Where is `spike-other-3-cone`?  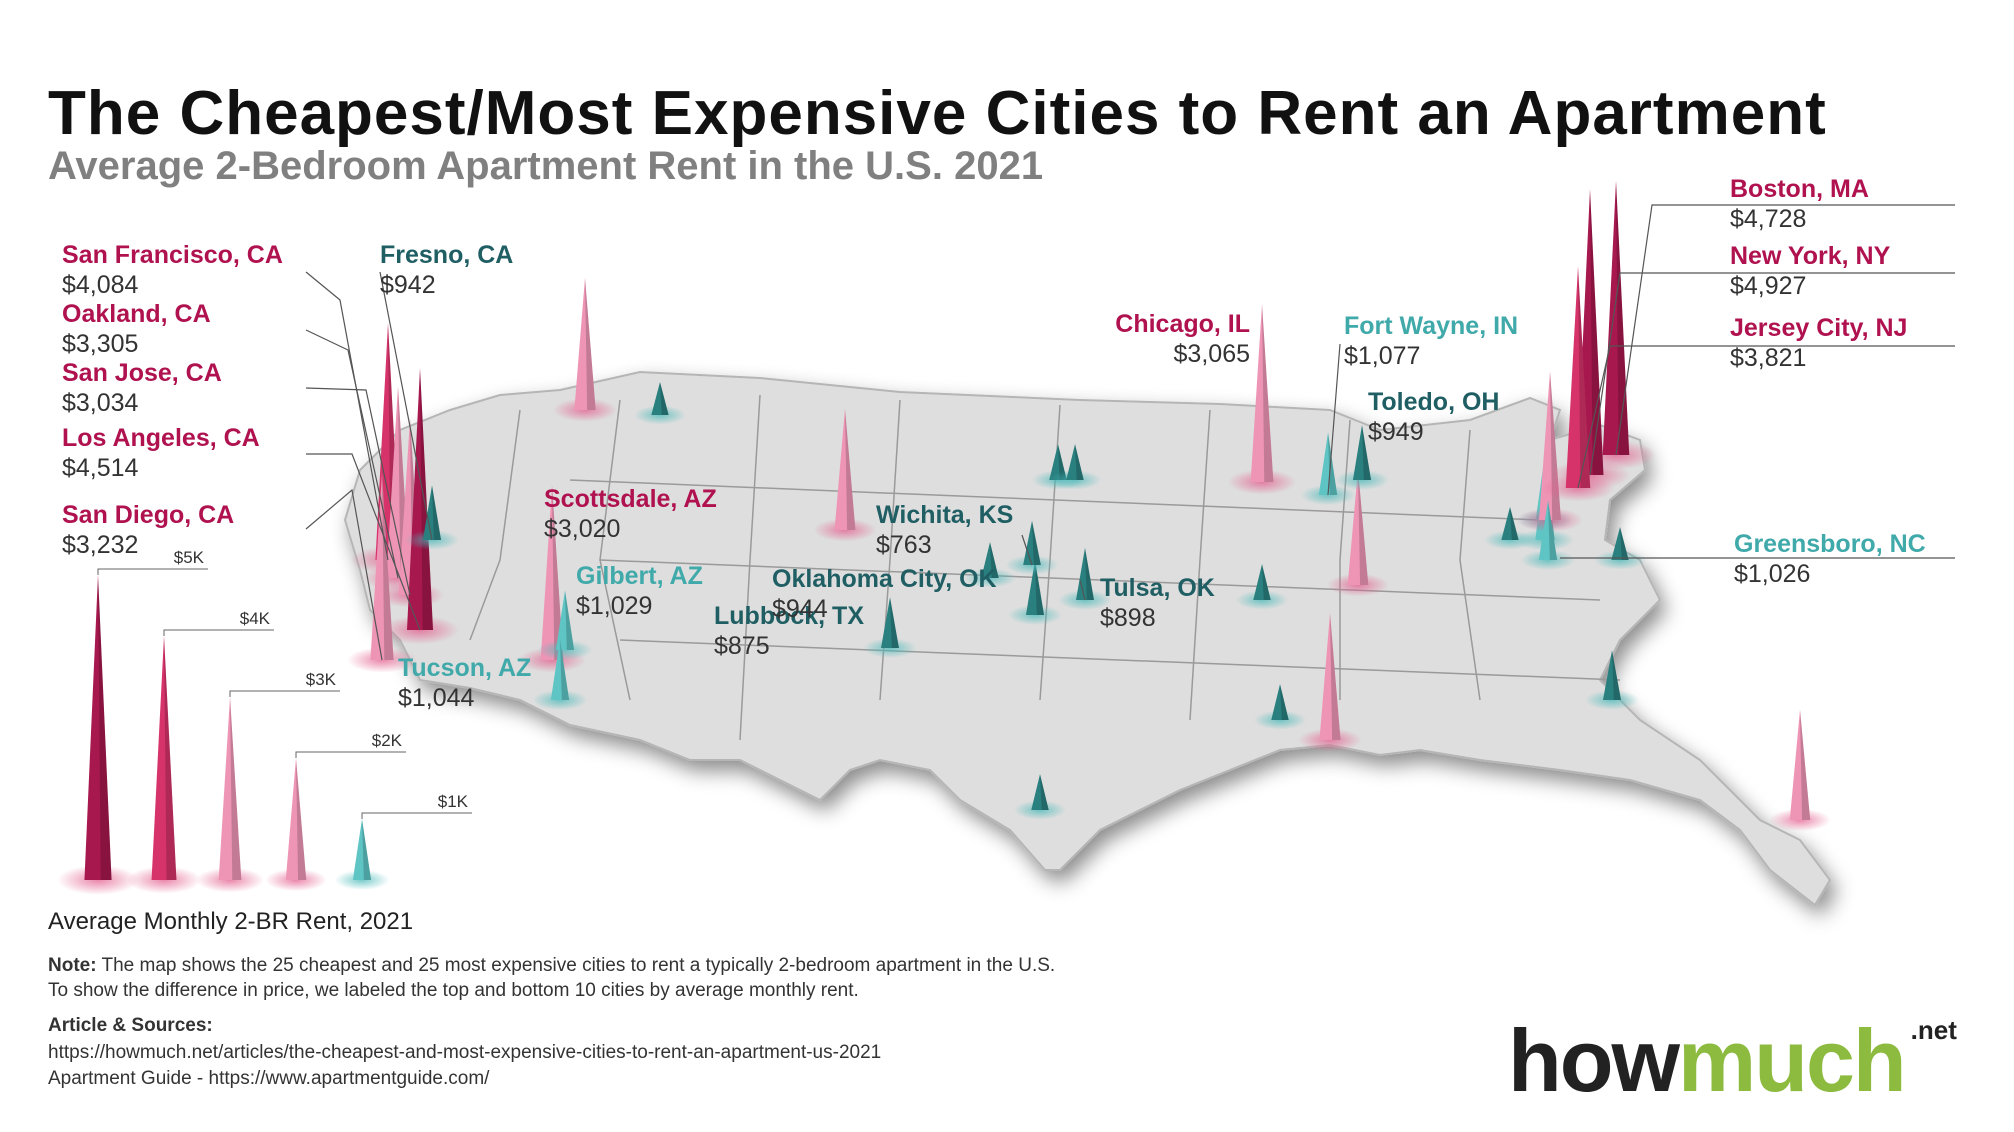 spike-other-3-cone is located at coordinates (845, 469).